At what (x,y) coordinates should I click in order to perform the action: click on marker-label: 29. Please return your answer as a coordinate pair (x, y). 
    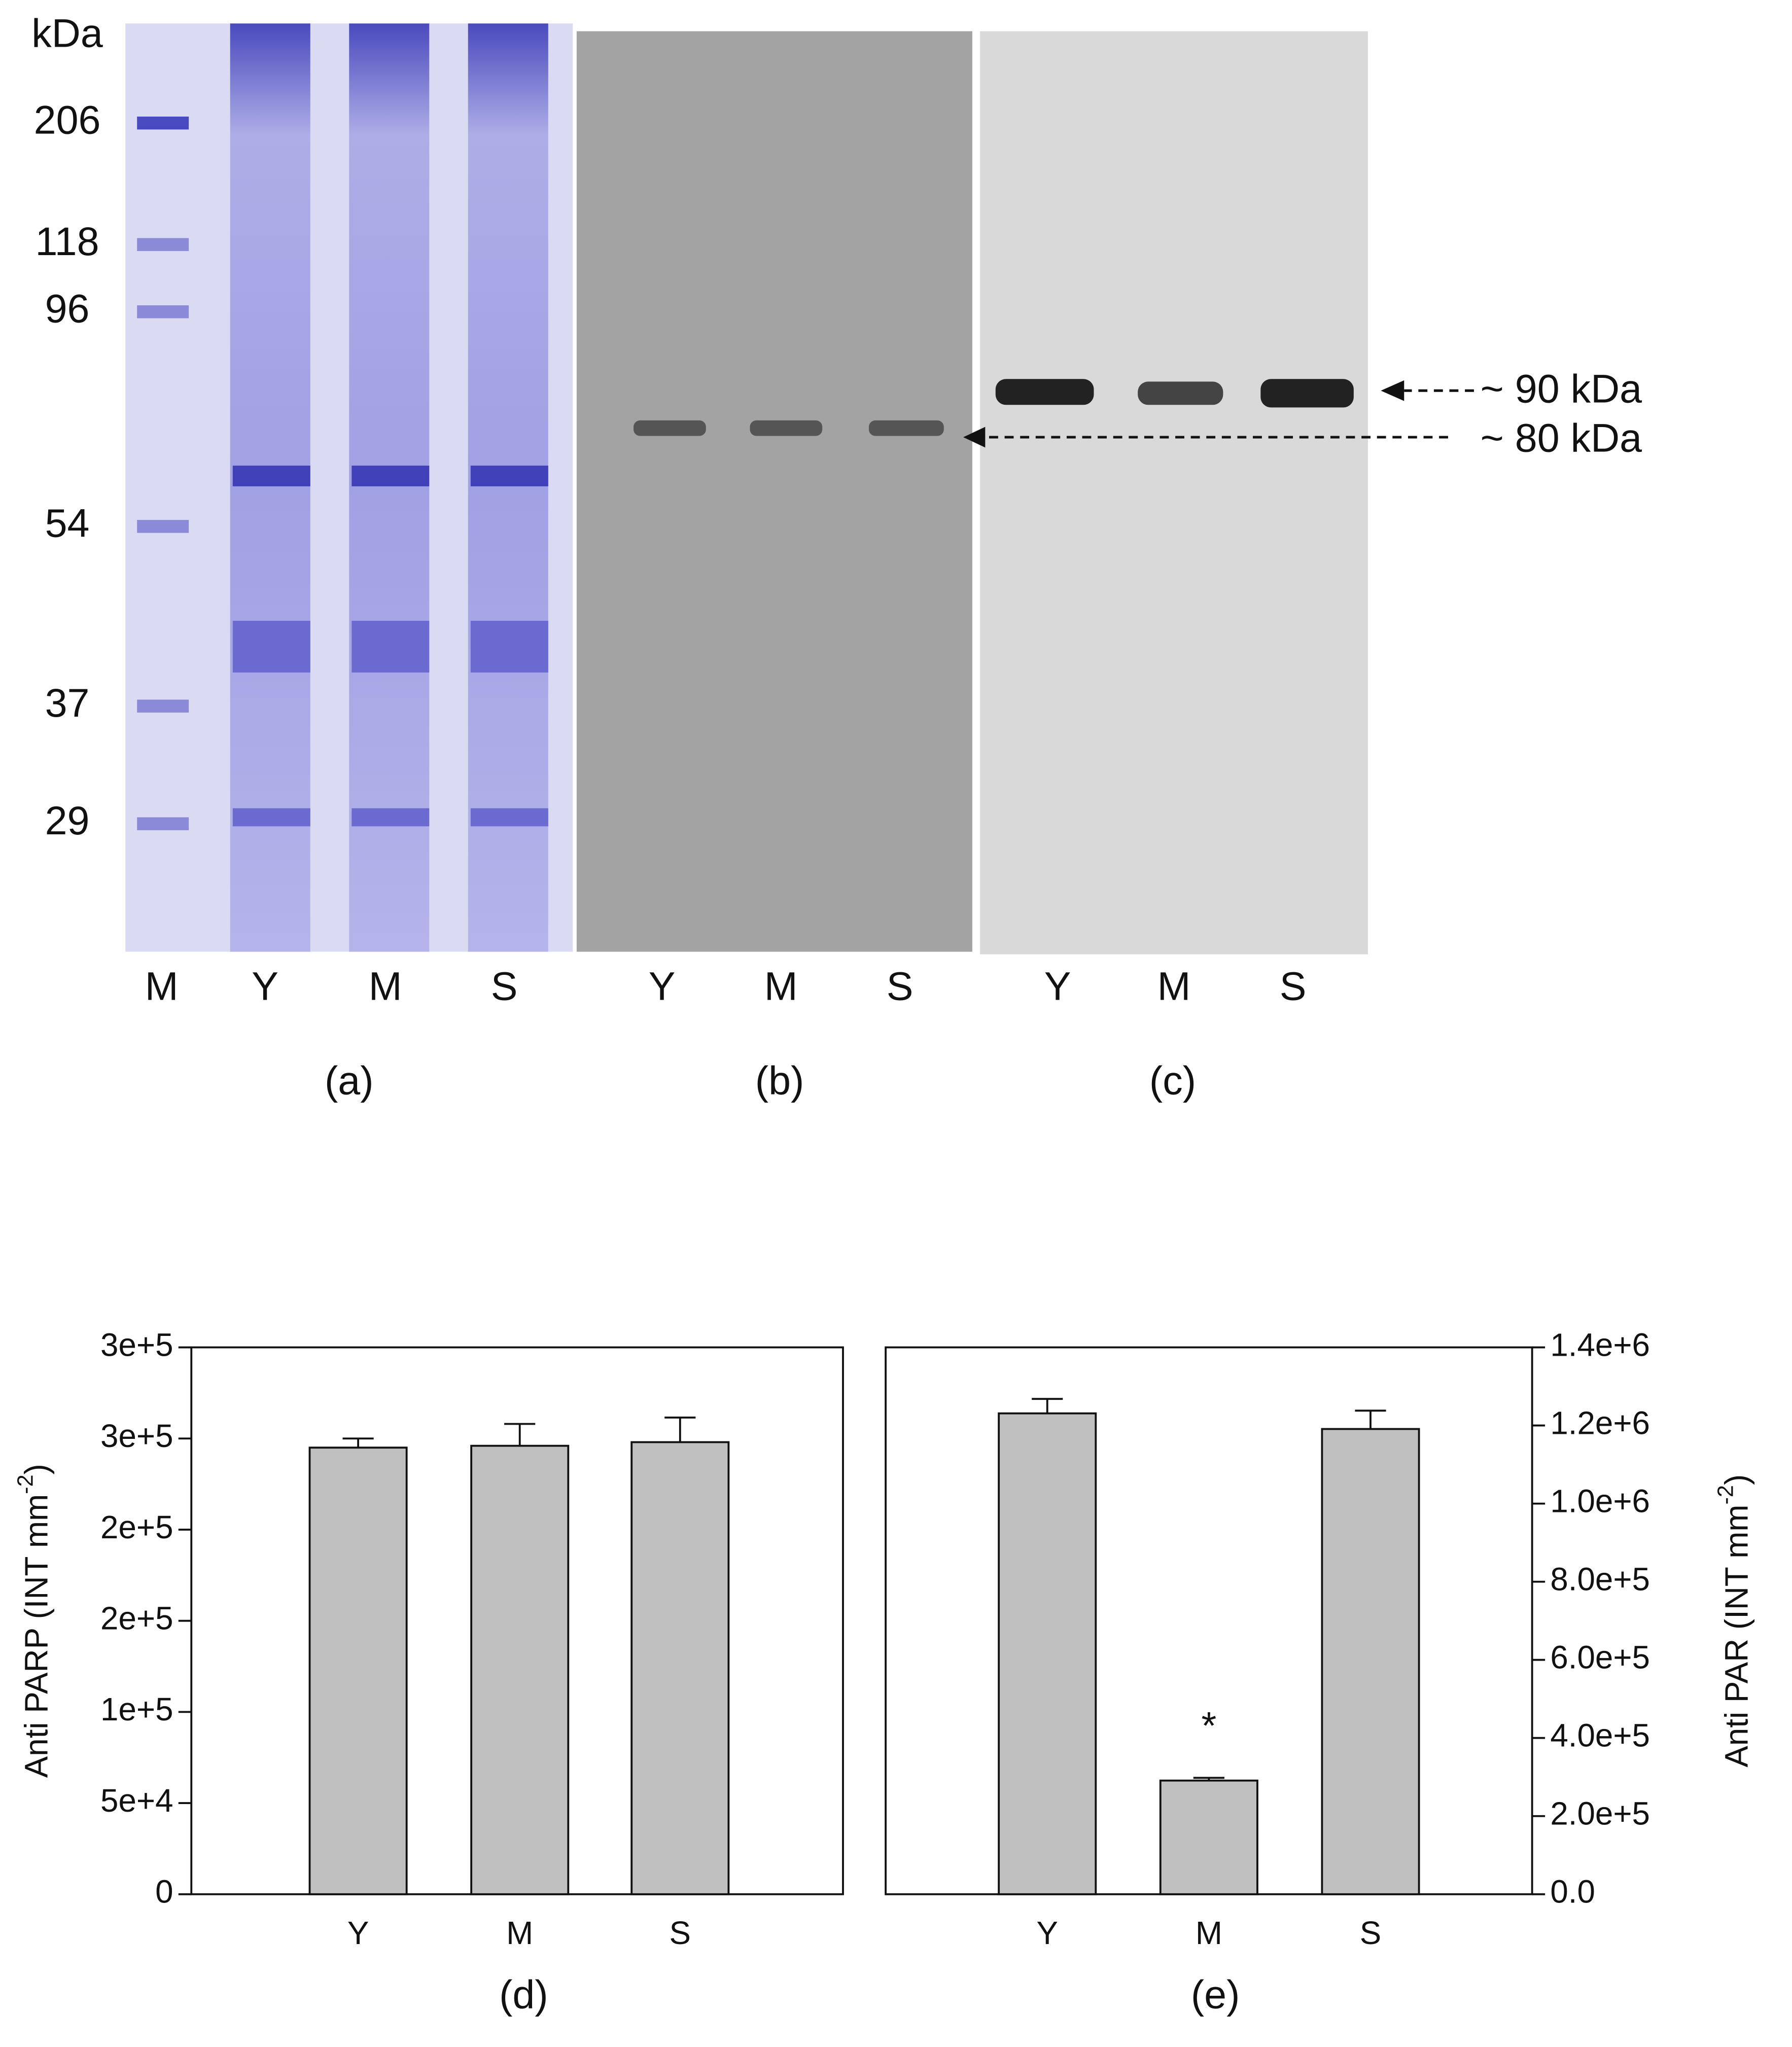
    Looking at the image, I should click on (67, 820).